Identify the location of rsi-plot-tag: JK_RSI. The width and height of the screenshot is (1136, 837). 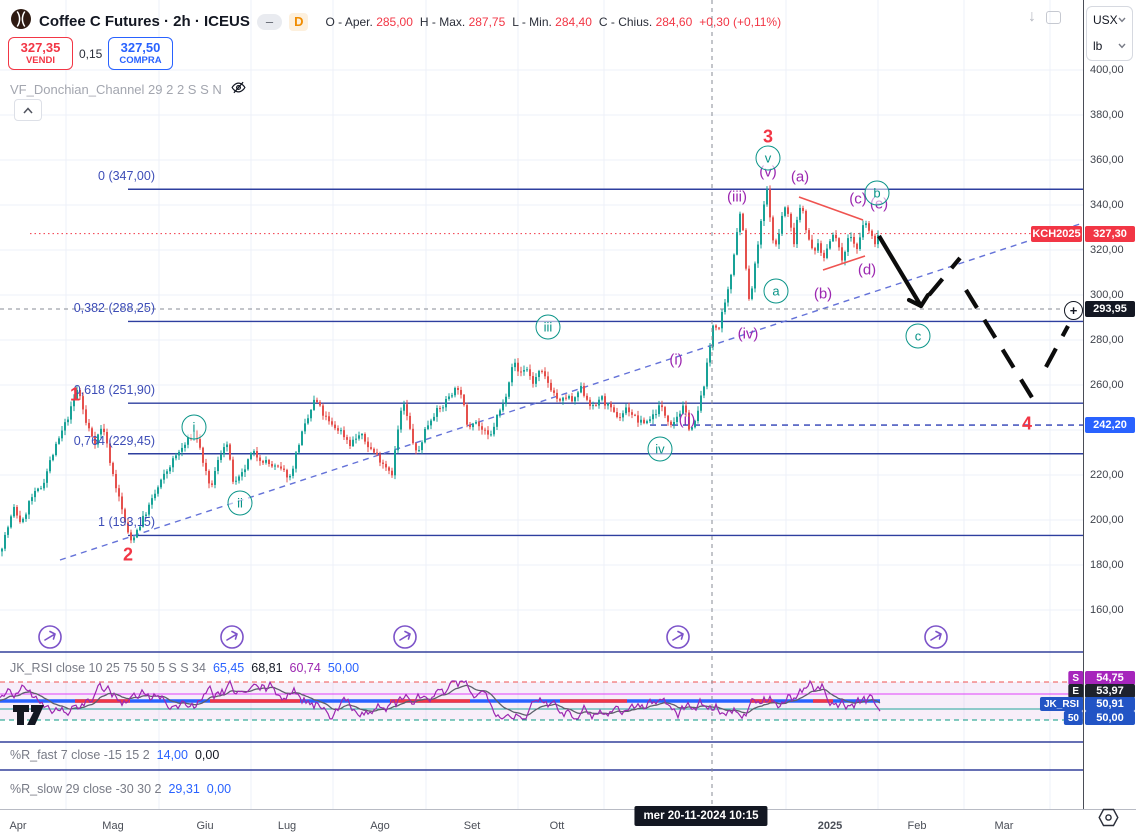
(1061, 704).